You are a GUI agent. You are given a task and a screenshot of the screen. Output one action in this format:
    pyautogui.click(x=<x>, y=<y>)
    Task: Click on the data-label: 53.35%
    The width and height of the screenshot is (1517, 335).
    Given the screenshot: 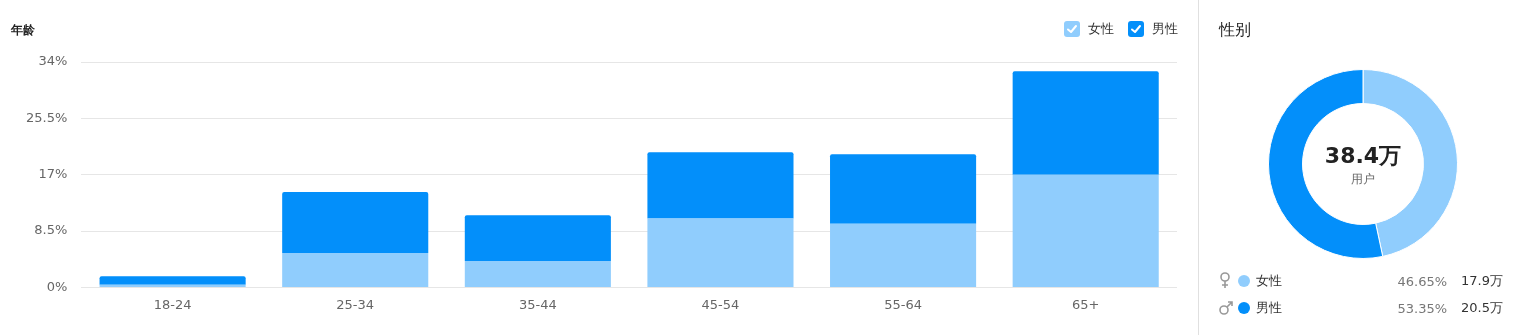 What is the action you would take?
    pyautogui.click(x=1422, y=308)
    